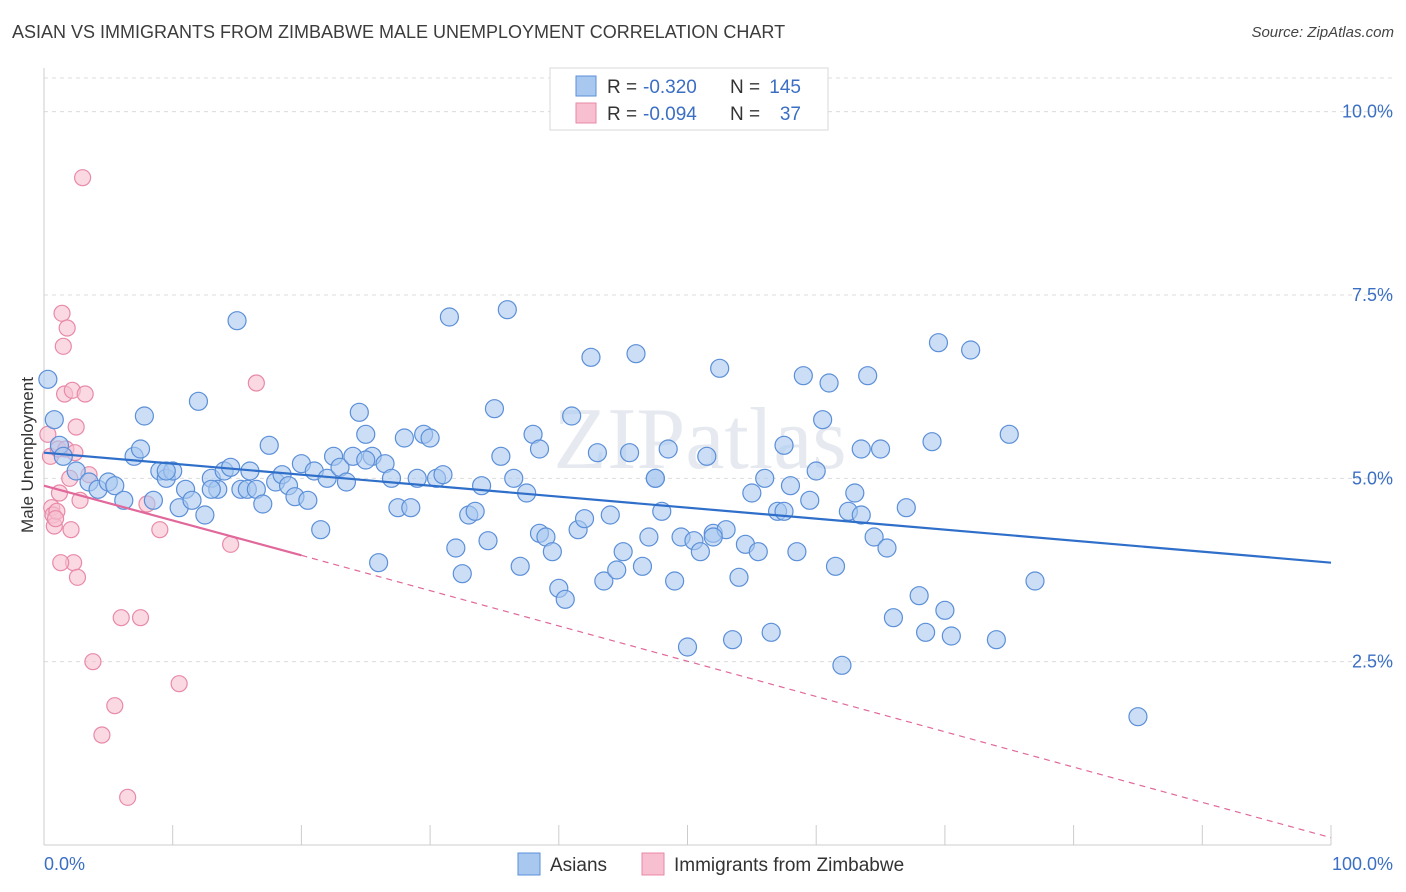  Describe the element at coordinates (529, 864) in the screenshot. I see `bottom-legend-swatch-asians` at that location.